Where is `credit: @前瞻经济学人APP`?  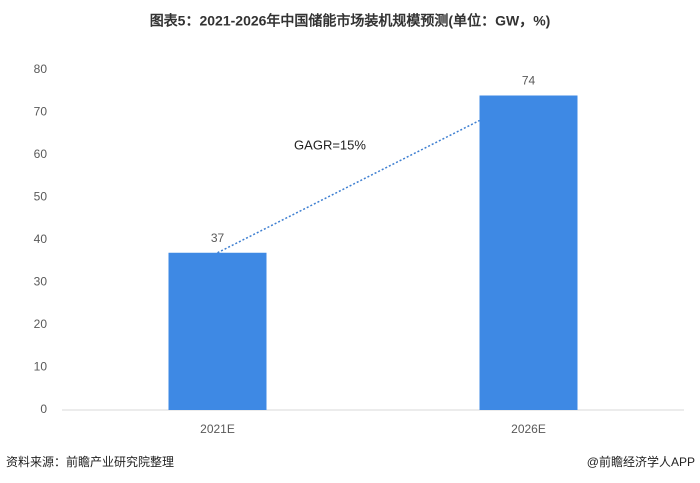
credit: @前瞻经济学人APP is located at coordinates (641, 461).